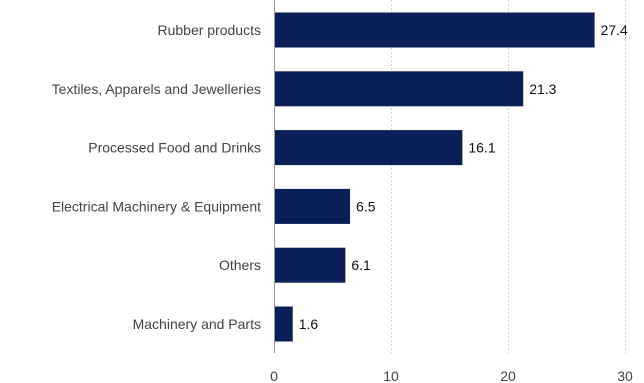 Image resolution: width=644 pixels, height=383 pixels. I want to click on category-label: Processed Food and Drinks, so click(174, 148).